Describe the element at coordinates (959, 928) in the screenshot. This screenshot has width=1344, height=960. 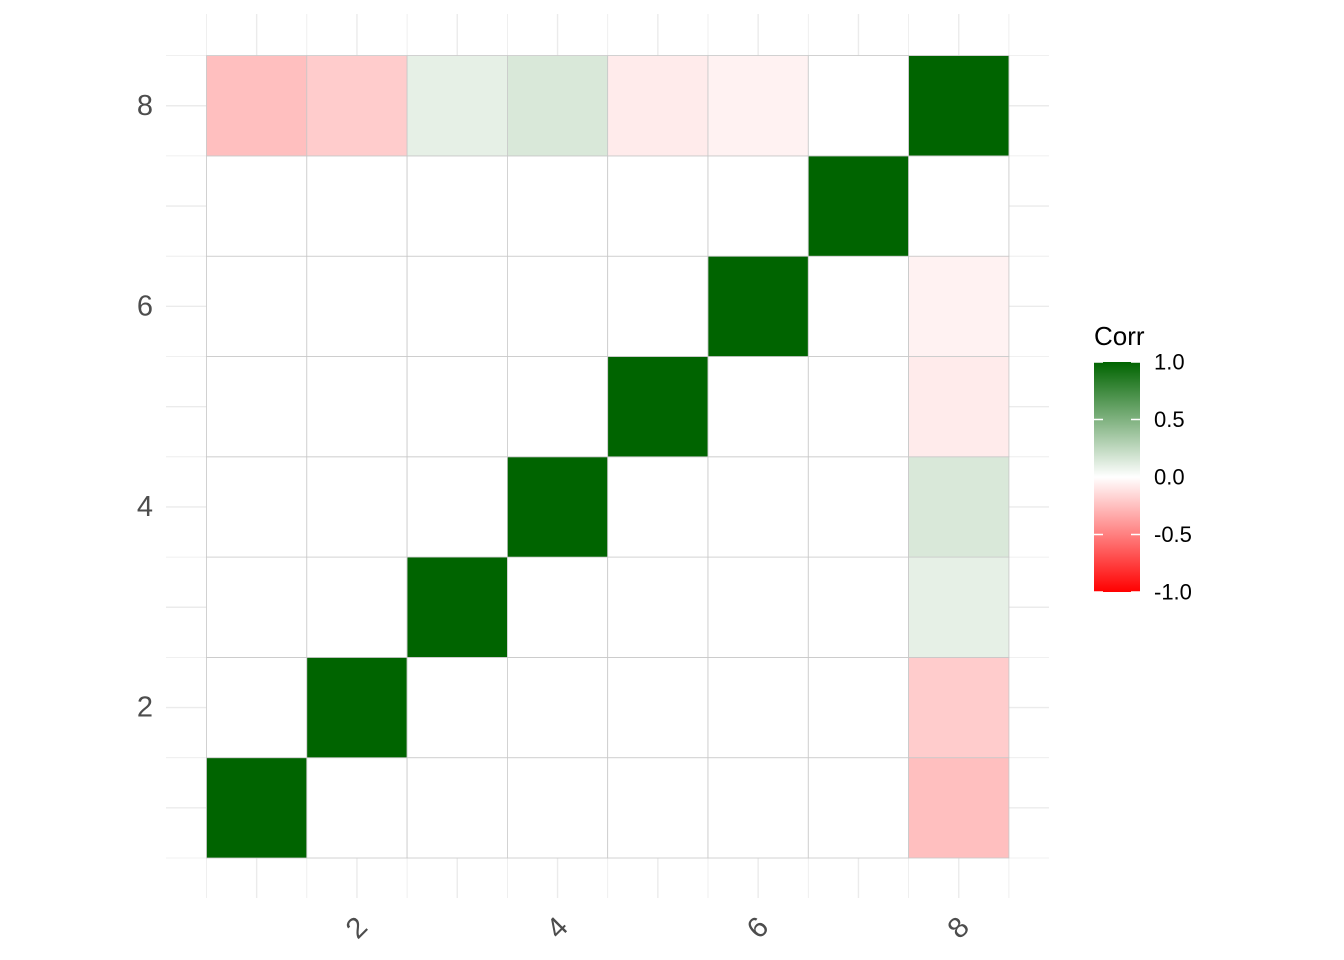
I see `x-tick-label: 8` at that location.